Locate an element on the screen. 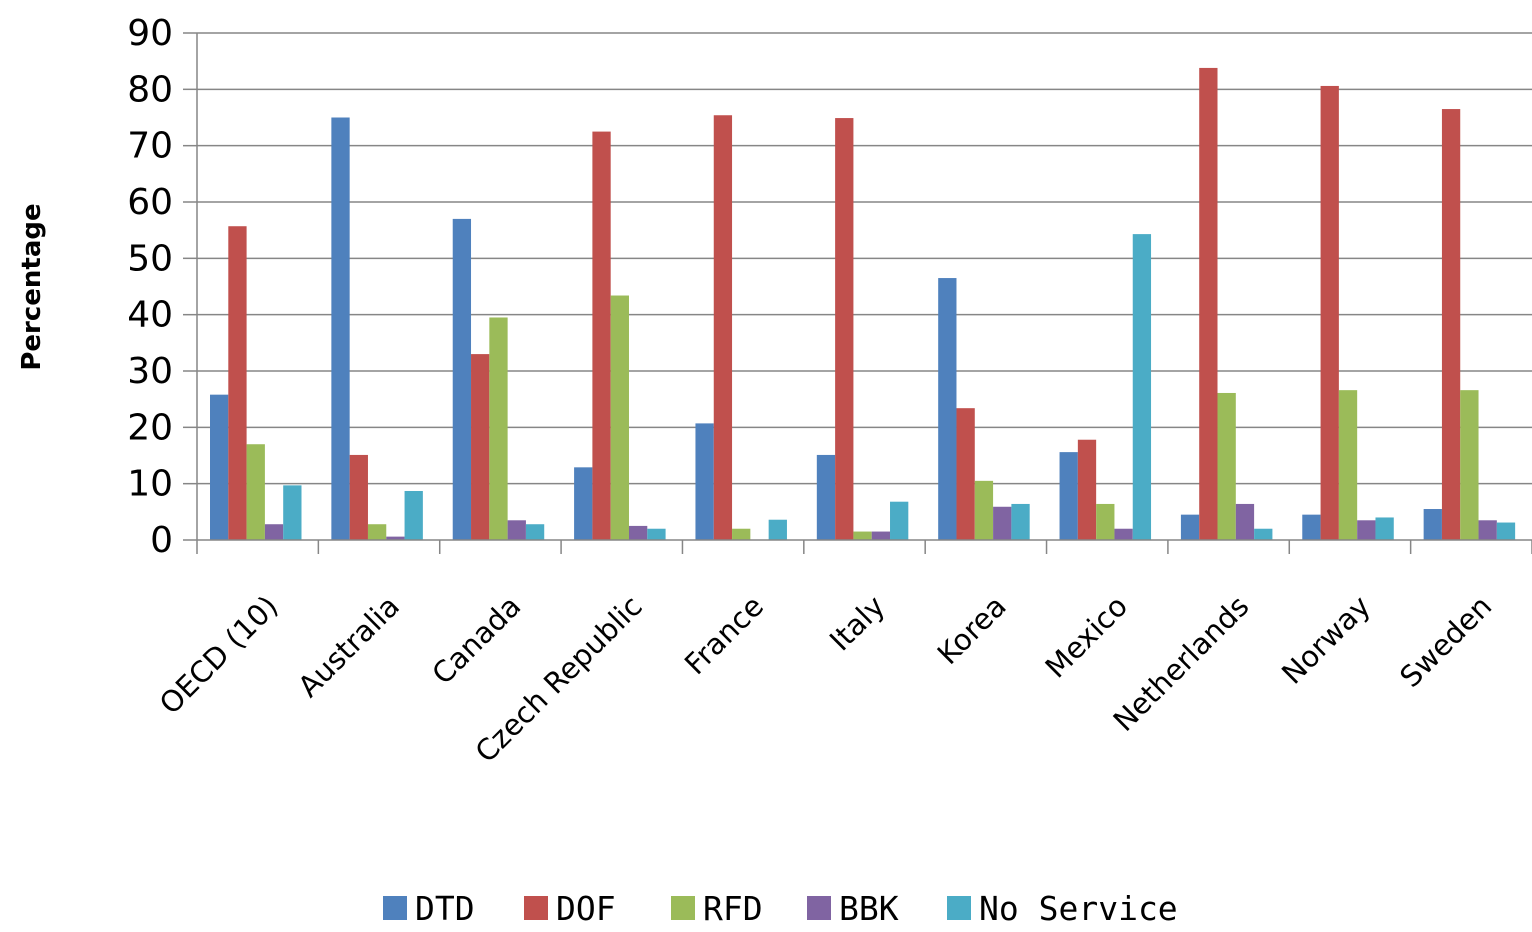 This screenshot has width=1532, height=932. x-category-label: Norway is located at coordinates (1326, 640).